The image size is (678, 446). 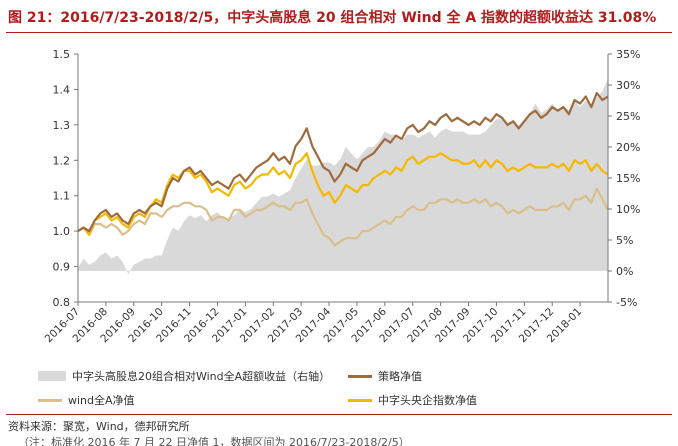 I want to click on right-tick-label: -5%, so click(x=626, y=302).